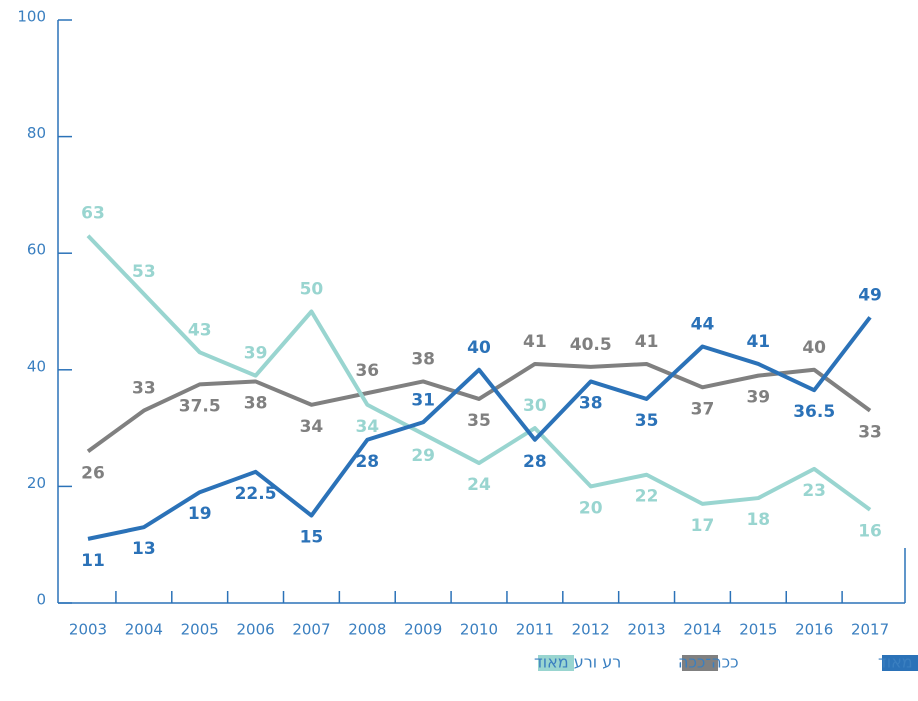  Describe the element at coordinates (367, 371) in the screenshot. I see `value-label: 36` at that location.